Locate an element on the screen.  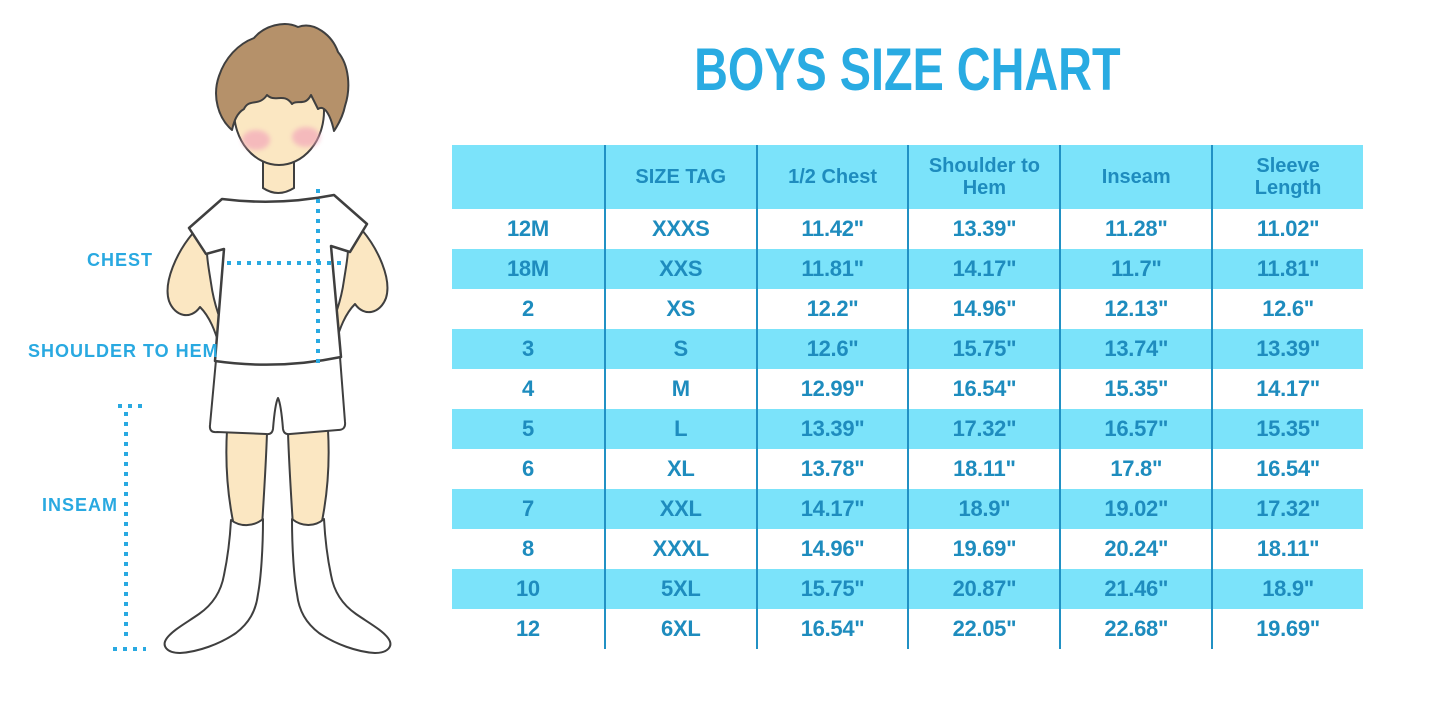
measurement-cell: 6XL is located at coordinates (679, 629).